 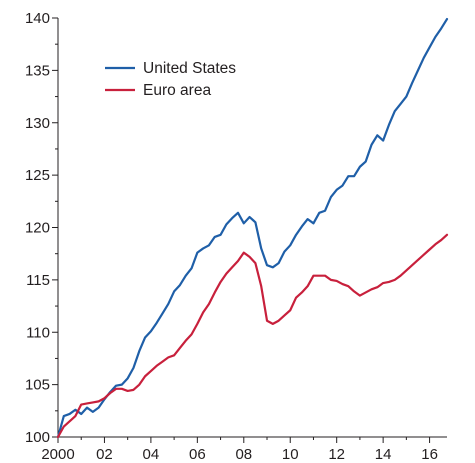 I want to click on legend-label-united-states: United States, so click(x=189, y=68).